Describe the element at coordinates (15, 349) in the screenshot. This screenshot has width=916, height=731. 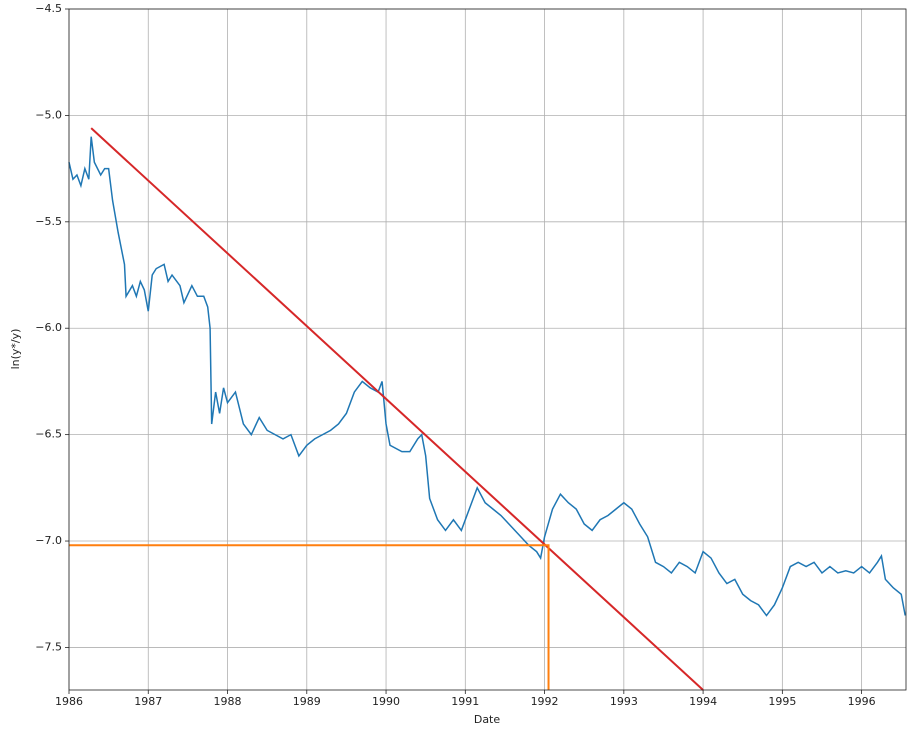
I see `y-axis-label: ln(y*/y)` at that location.